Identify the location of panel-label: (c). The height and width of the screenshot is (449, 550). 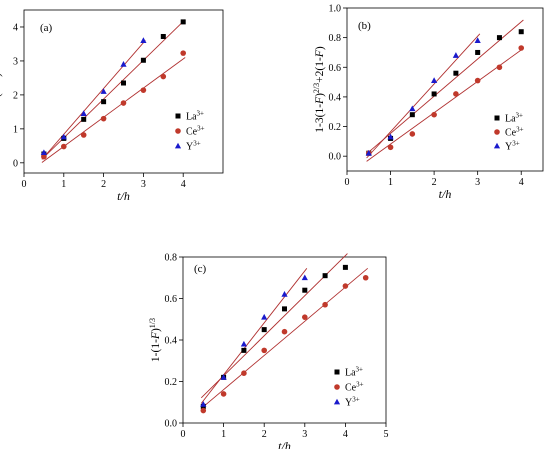
(200, 269).